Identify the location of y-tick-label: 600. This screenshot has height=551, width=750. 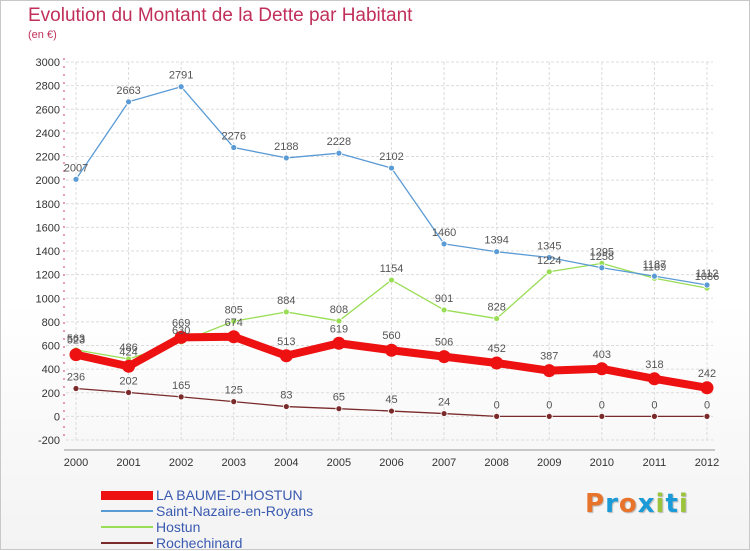
(51, 347).